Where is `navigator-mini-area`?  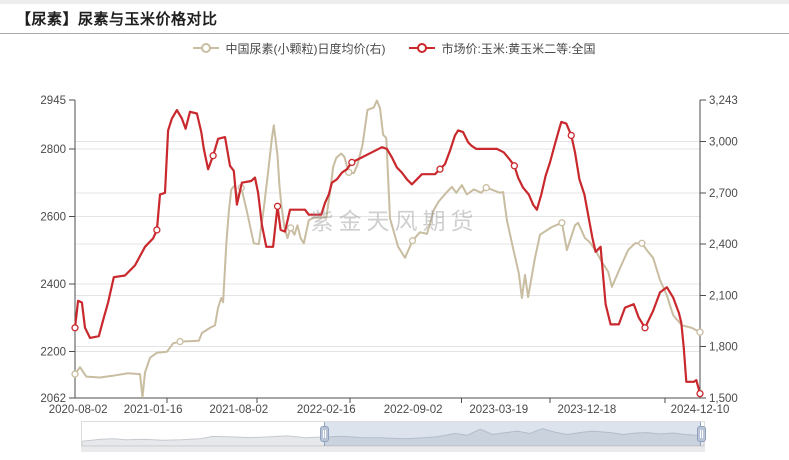 navigator-mini-area is located at coordinates (393, 437).